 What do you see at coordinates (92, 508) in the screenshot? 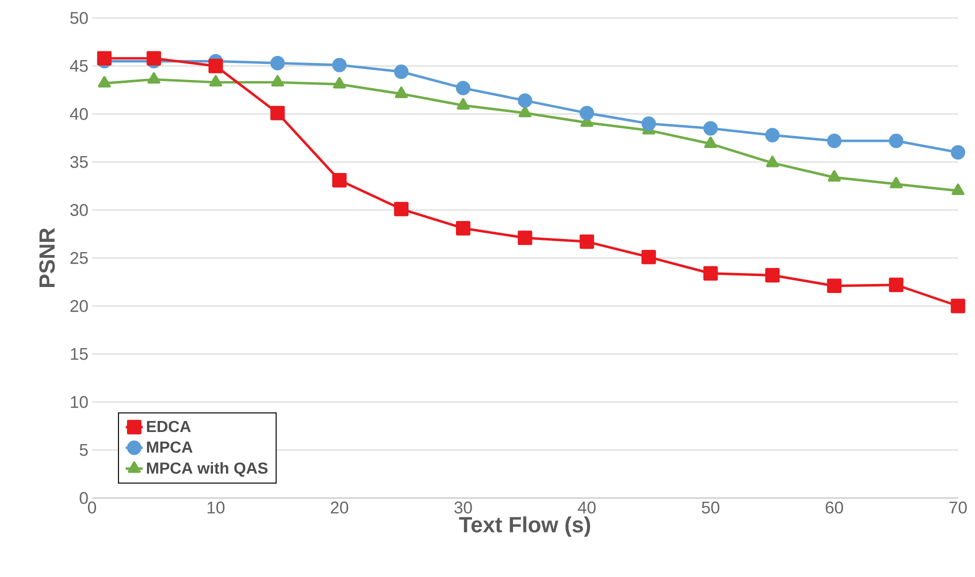
I see `x-tick-label: 0` at bounding box center [92, 508].